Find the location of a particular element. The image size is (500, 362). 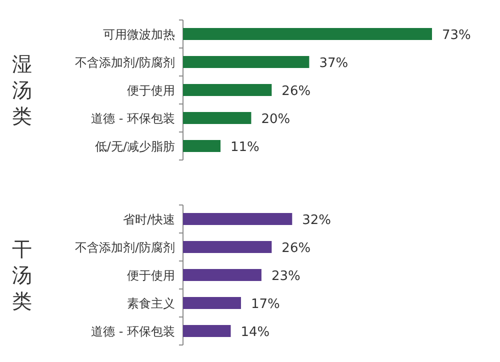

y-axis-title: 干汤类 is located at coordinates (22, 275).